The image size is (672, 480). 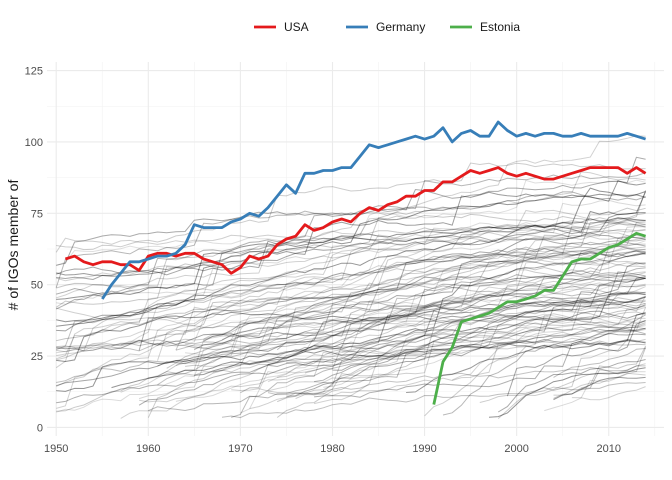 What do you see at coordinates (34, 143) in the screenshot?
I see `y-tick-label: 100` at bounding box center [34, 143].